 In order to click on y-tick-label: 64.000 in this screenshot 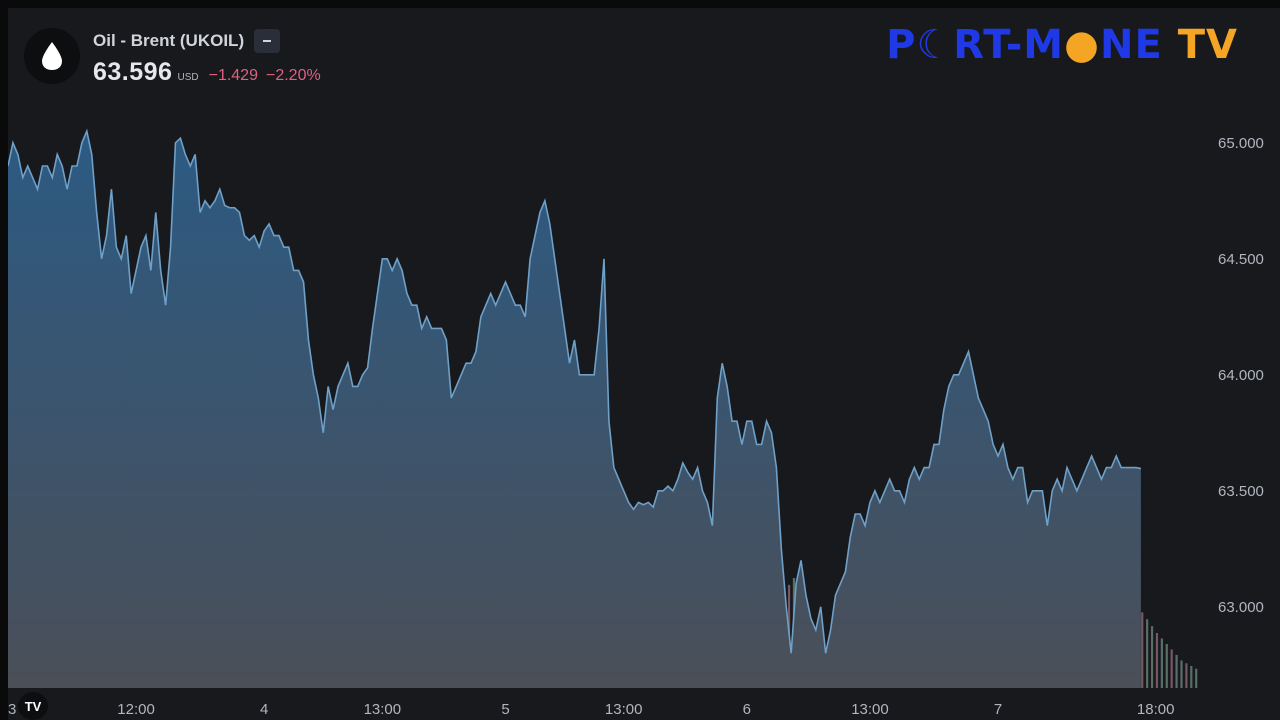, I will do `click(1241, 375)`.